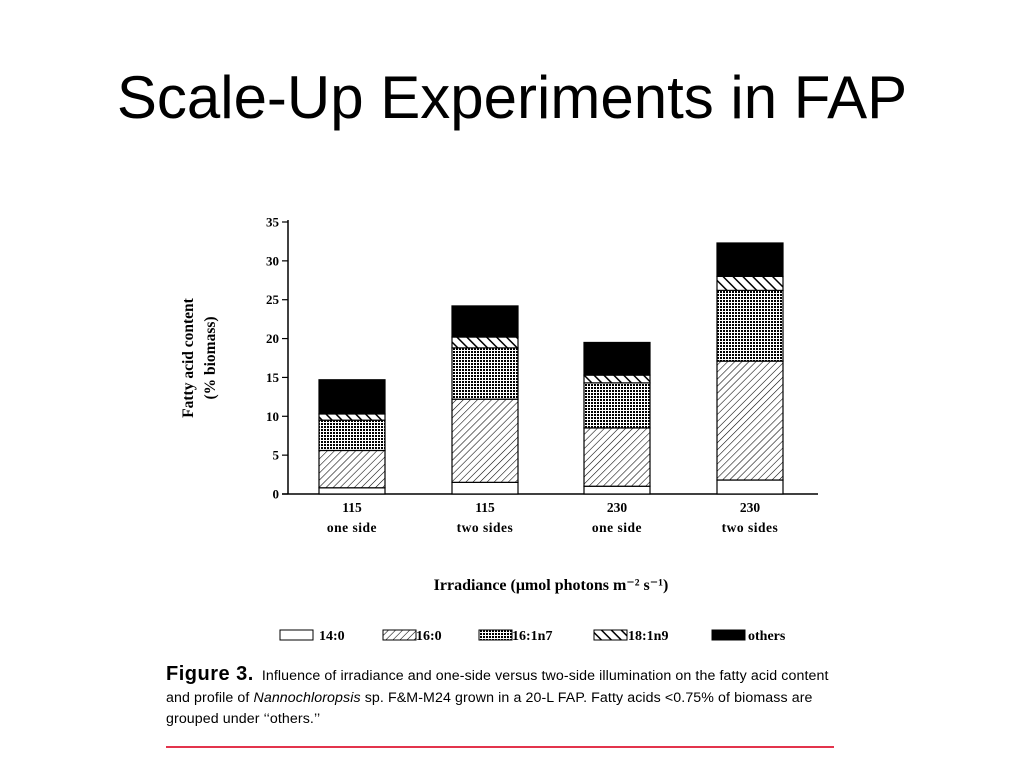 The image size is (1024, 768). Describe the element at coordinates (307, 697) in the screenshot. I see `caption-species: Nannochloropsis` at that location.